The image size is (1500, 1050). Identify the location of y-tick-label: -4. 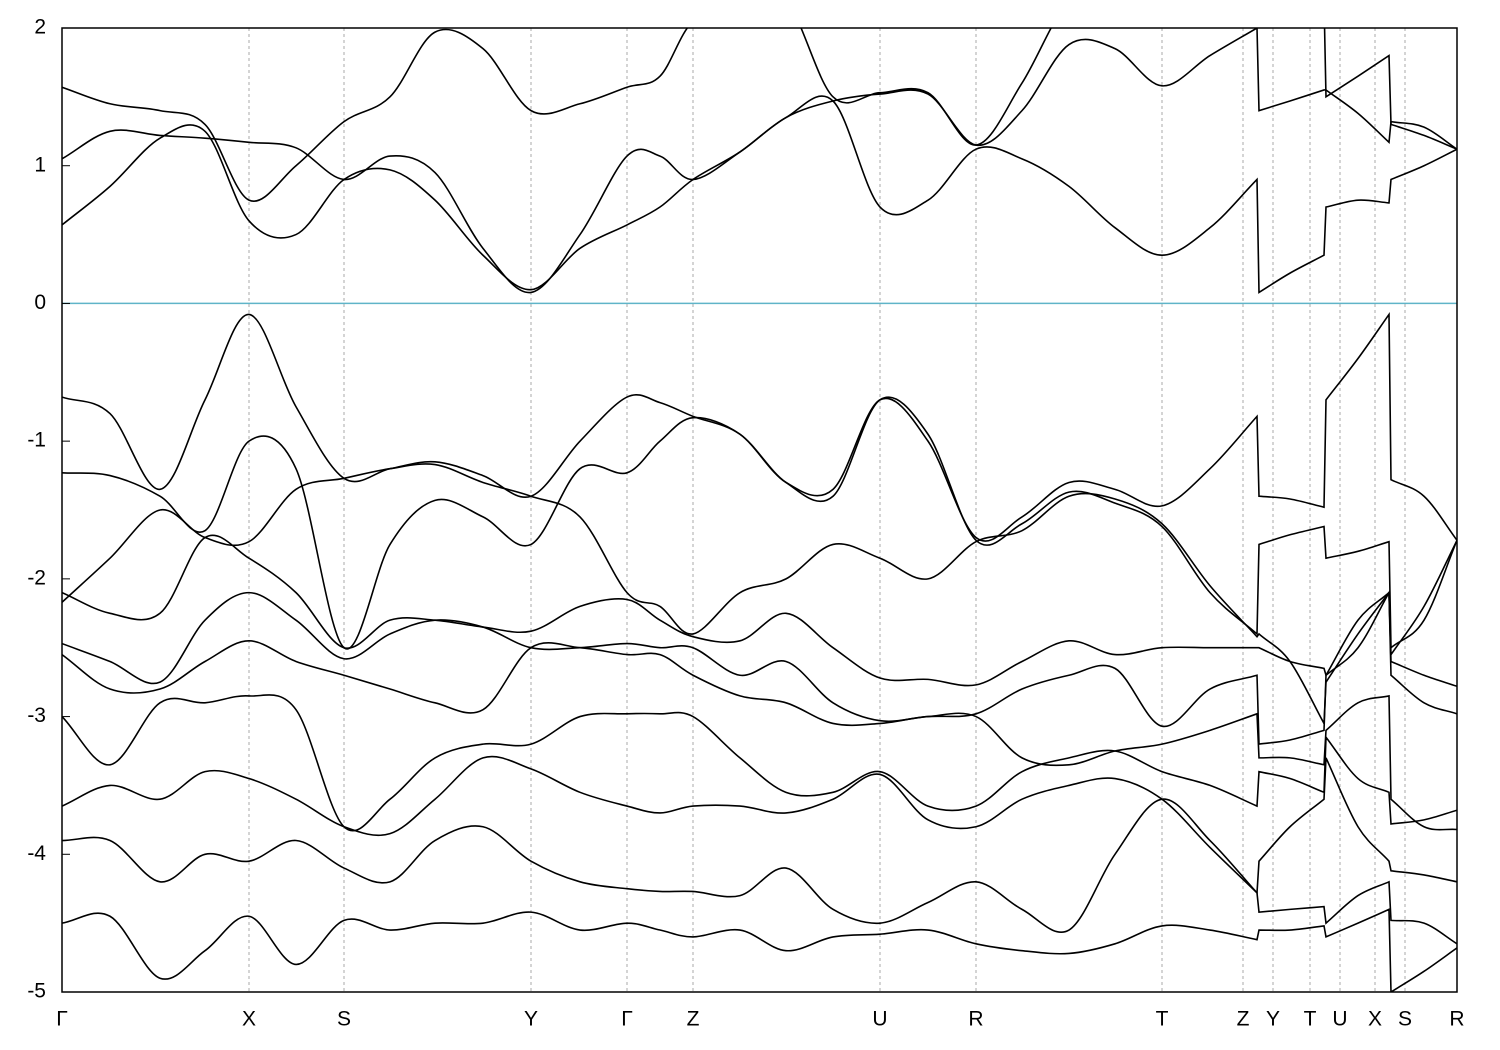
(36, 853).